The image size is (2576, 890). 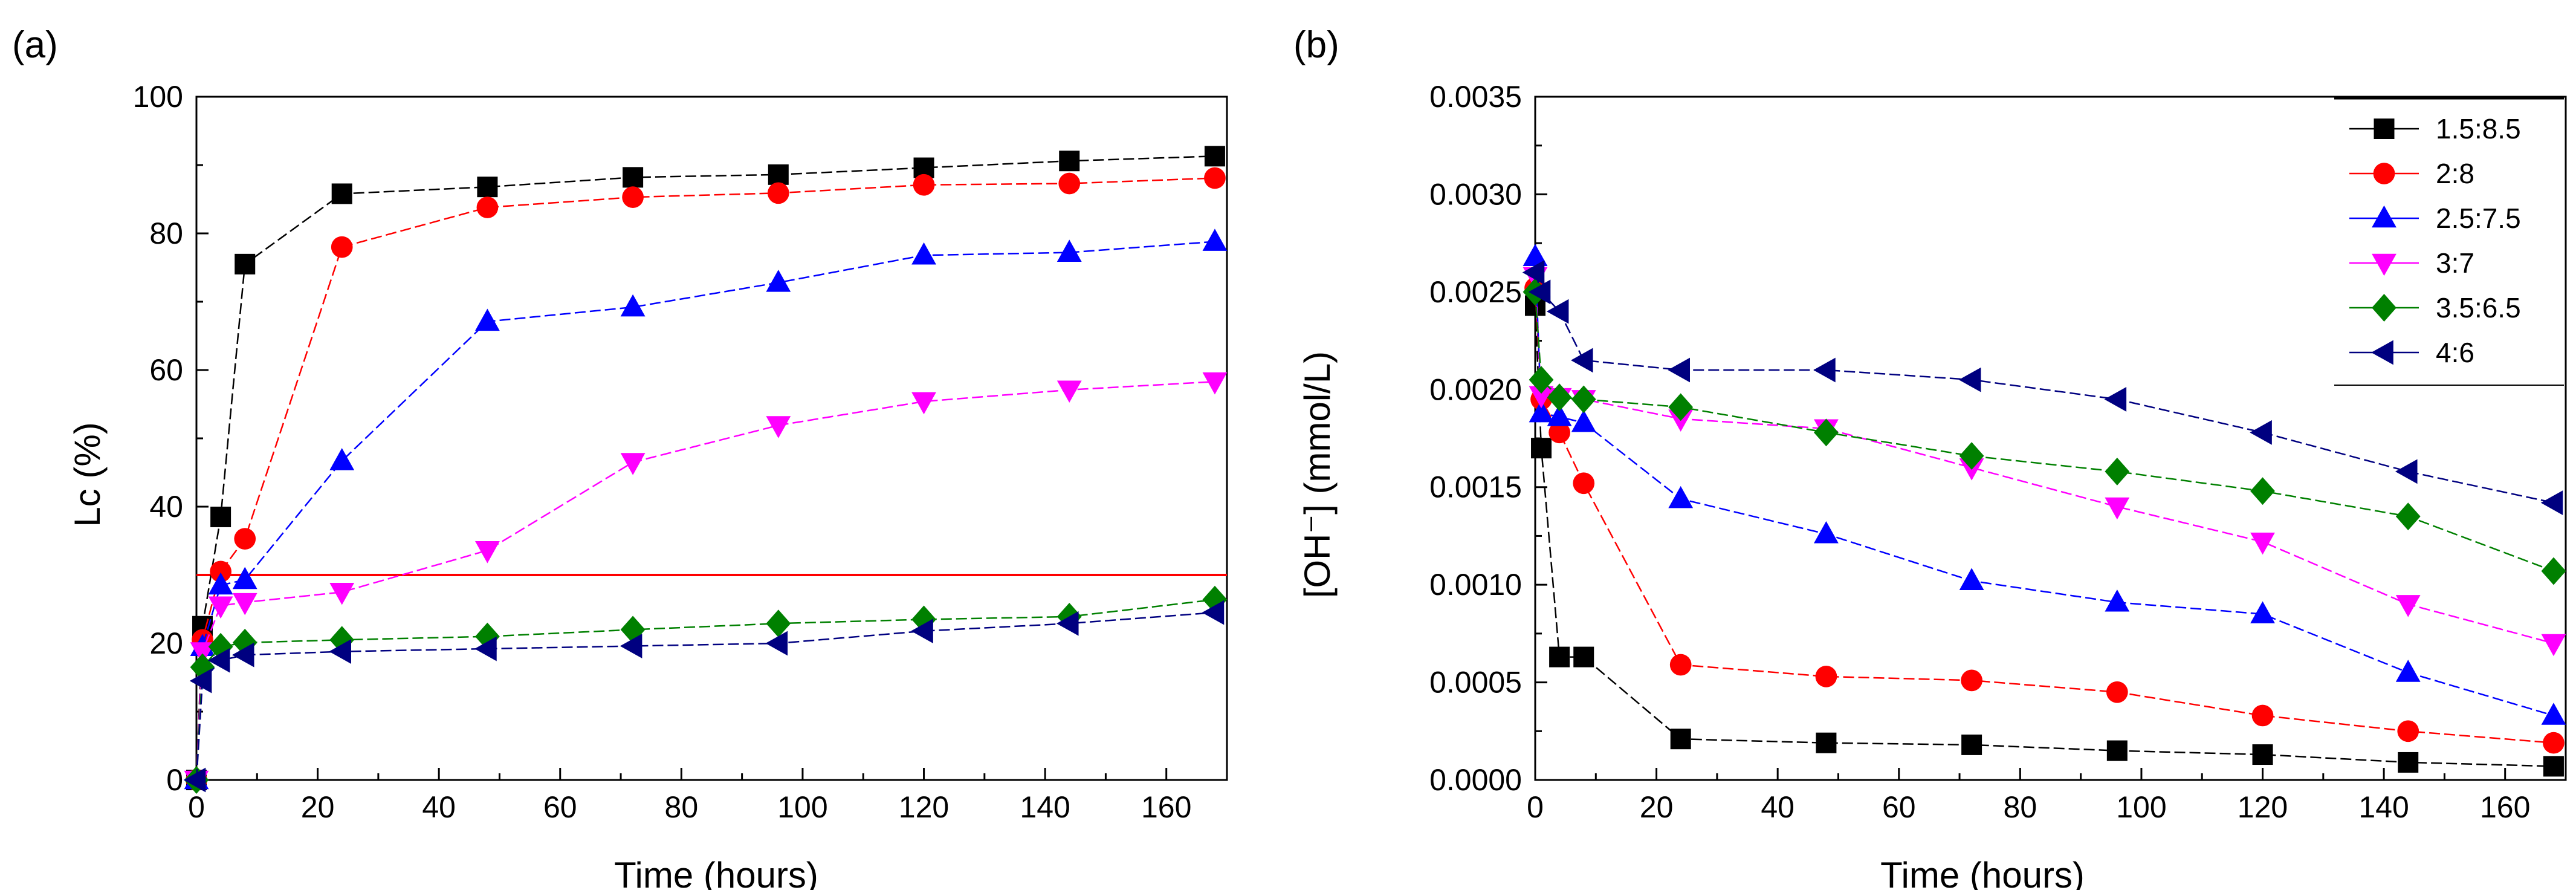 What do you see at coordinates (682, 807) in the screenshot?
I see `panel-a-x-tick-label: 80` at bounding box center [682, 807].